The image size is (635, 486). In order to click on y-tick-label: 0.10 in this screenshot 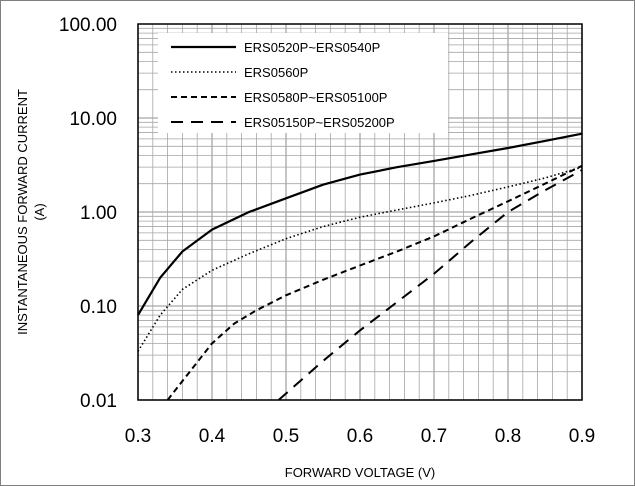, I will do `click(98, 307)`.